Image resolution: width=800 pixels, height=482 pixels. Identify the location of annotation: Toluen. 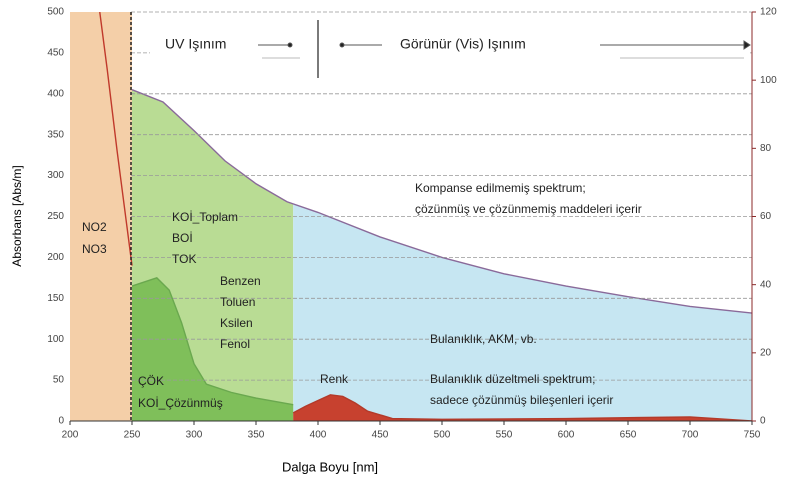
(237, 302).